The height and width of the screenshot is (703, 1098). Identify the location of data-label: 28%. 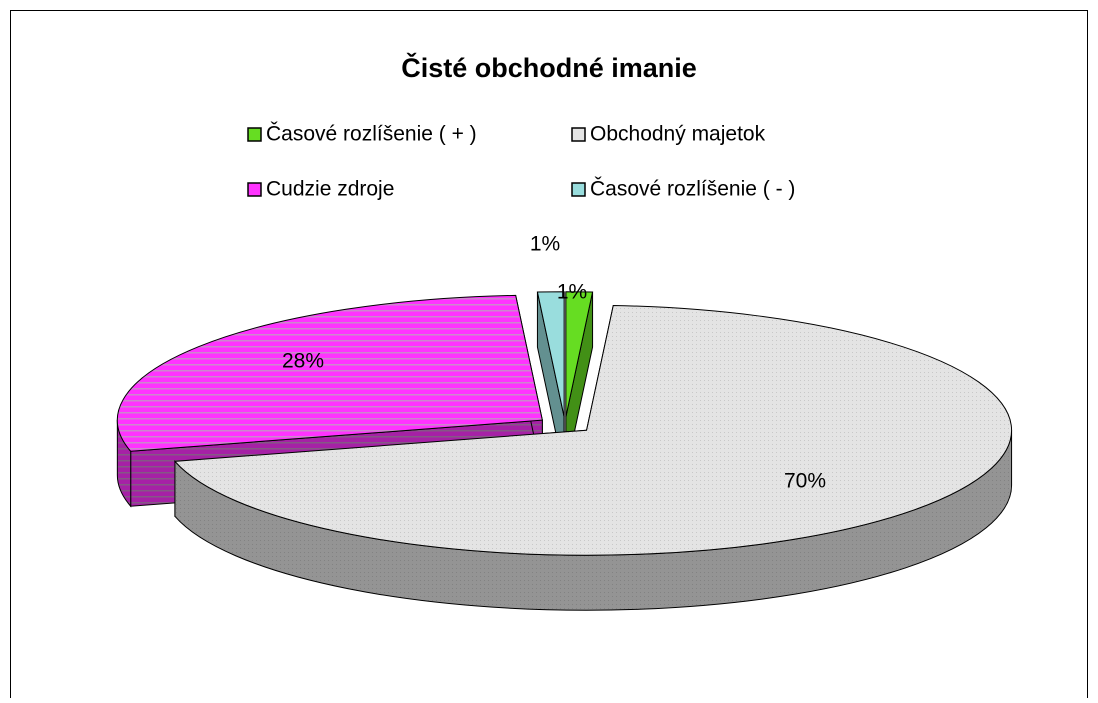
(303, 361).